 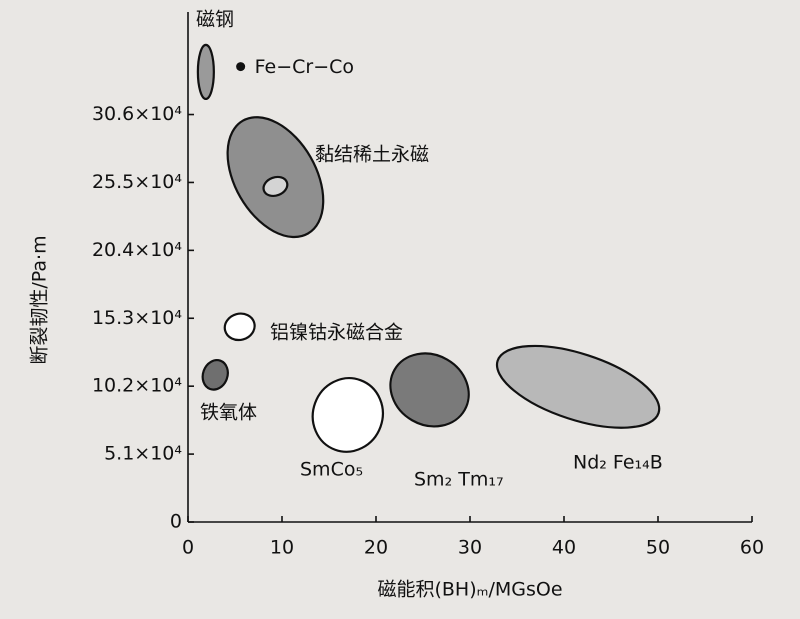 What do you see at coordinates (564, 548) in the screenshot?
I see `x-tick-label: 40` at bounding box center [564, 548].